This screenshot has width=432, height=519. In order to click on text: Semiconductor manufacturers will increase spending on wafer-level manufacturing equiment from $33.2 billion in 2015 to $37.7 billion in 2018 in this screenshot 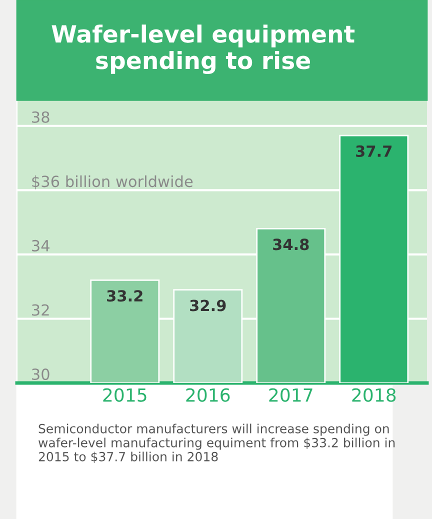, I will do `click(216, 444)`.